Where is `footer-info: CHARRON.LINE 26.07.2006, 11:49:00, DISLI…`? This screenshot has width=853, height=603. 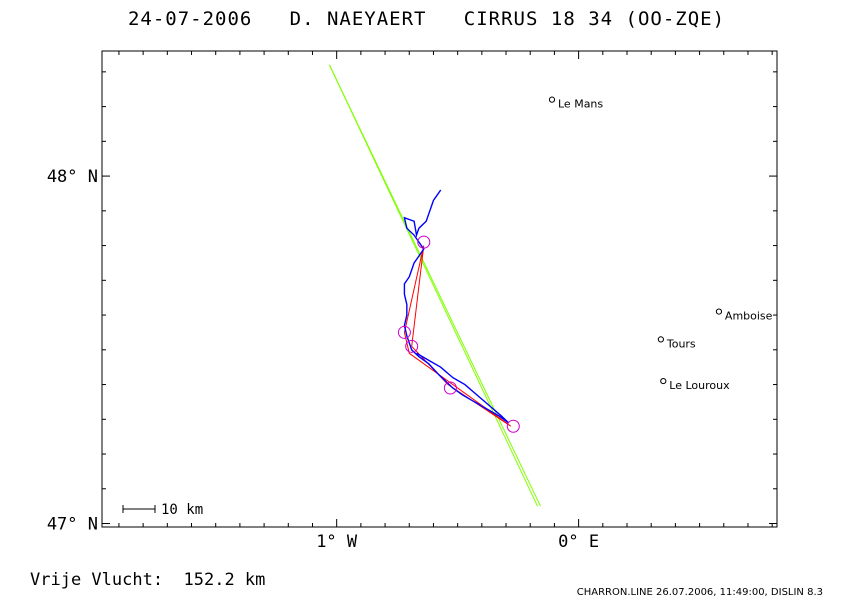 footer-info: CHARRON.LINE 26.07.2006, 11:49:00, DISLI… is located at coordinates (699, 592).